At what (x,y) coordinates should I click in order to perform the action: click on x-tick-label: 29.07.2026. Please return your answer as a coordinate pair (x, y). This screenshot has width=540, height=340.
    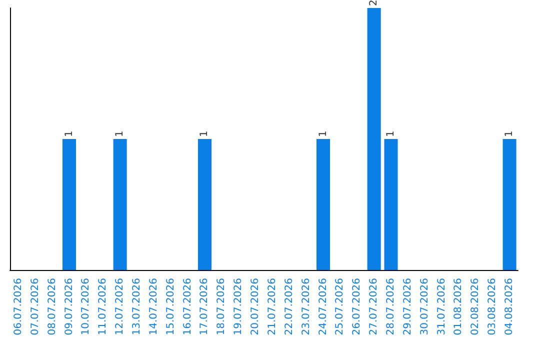
    Looking at the image, I should click on (408, 307).